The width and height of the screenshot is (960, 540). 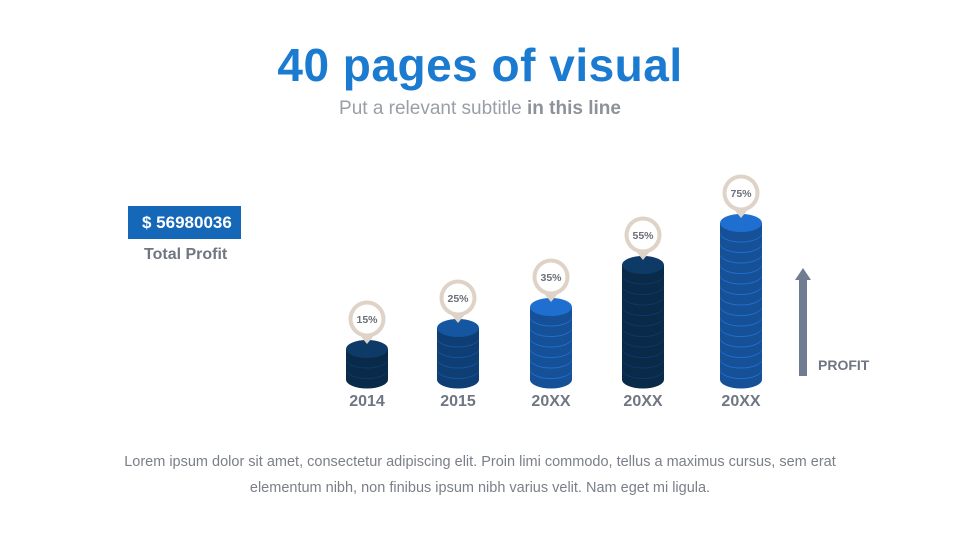 What do you see at coordinates (574, 108) in the screenshot?
I see `subtitle-bold: in this line` at bounding box center [574, 108].